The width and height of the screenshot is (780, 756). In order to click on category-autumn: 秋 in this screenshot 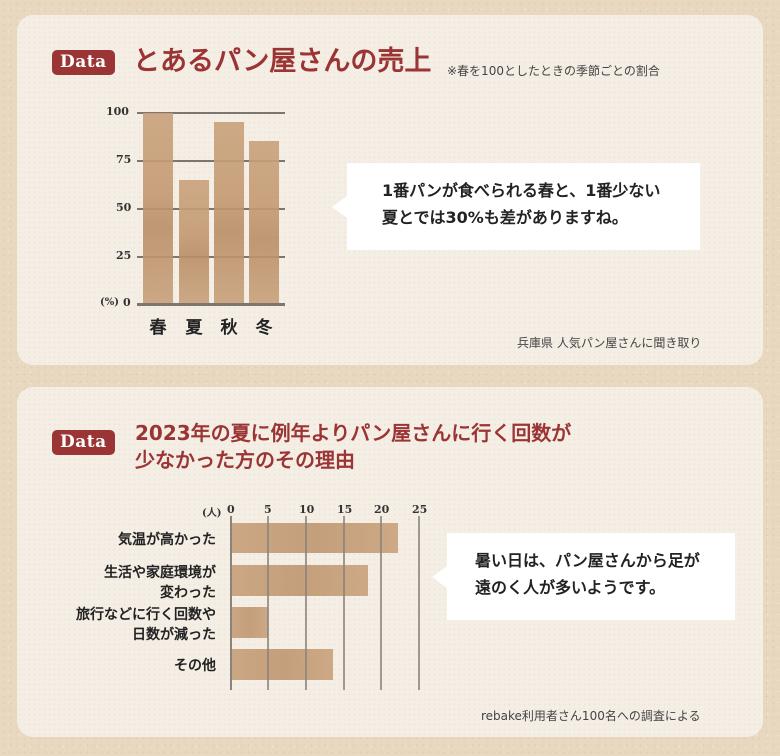, I will do `click(229, 328)`.